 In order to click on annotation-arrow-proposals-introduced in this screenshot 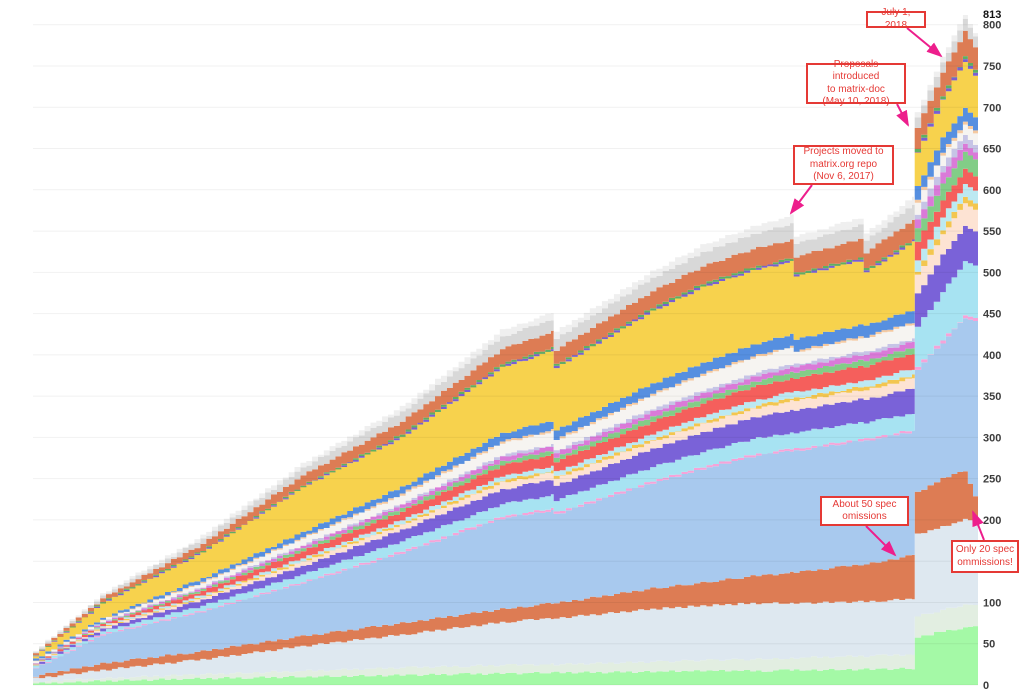, I will do `click(902, 115)`.